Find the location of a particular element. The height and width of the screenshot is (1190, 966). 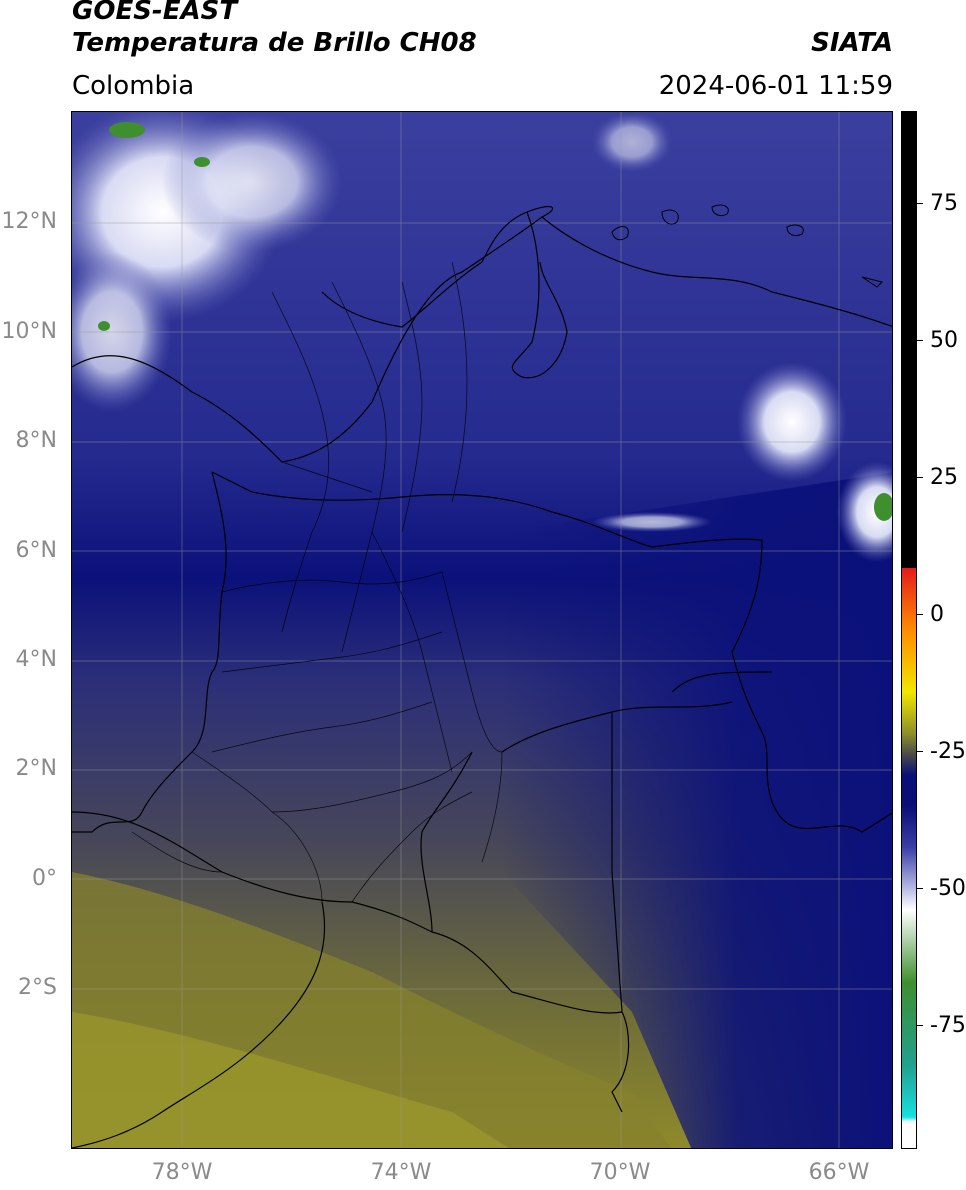

colorbar-label-minus25: -25 is located at coordinates (948, 751).